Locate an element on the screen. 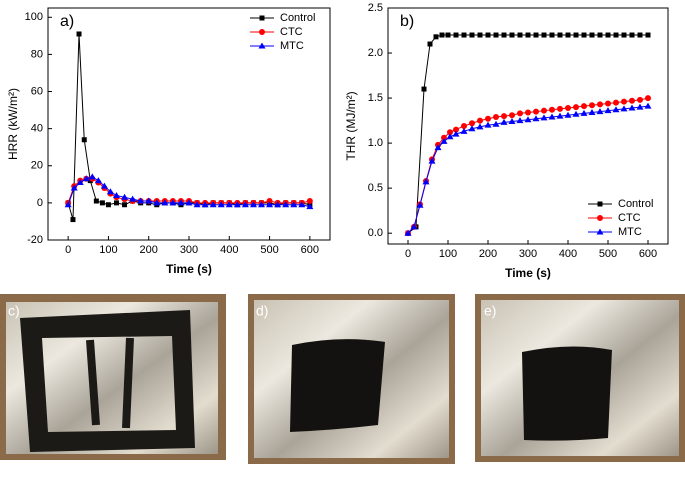 The image size is (685, 486). x-tick-label: 500 is located at coordinates (608, 254).